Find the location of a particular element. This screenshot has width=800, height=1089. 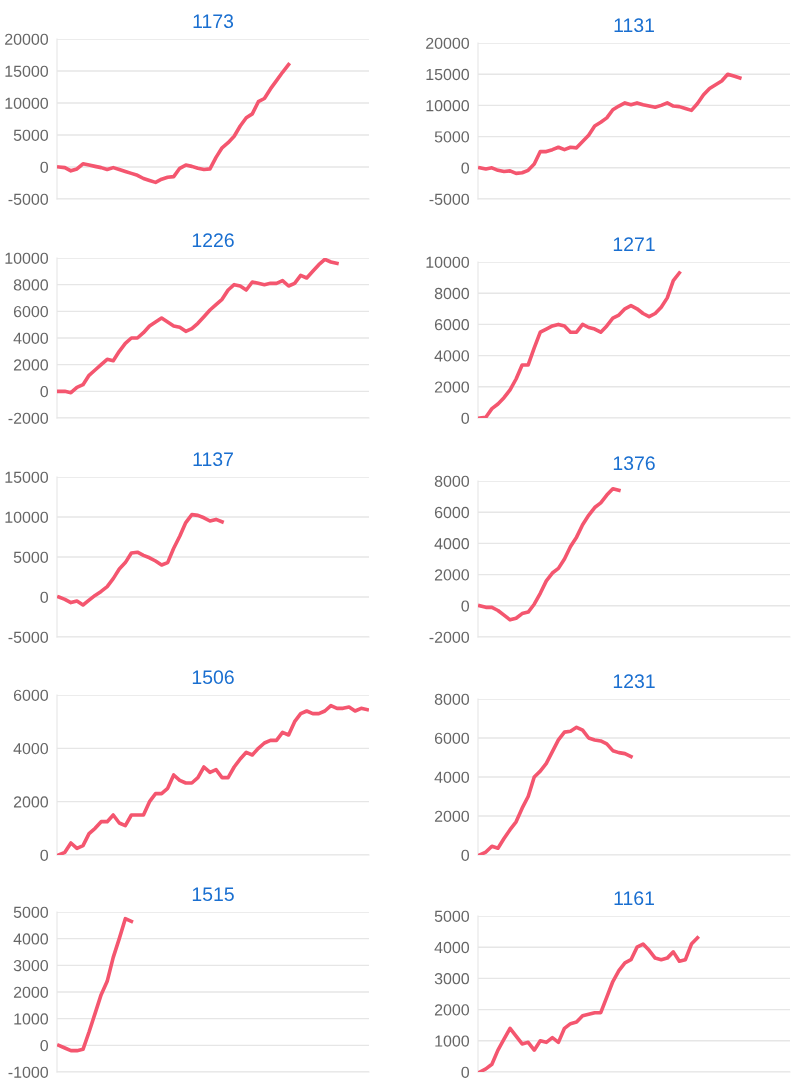

chart-title: 1137 is located at coordinates (213, 459).